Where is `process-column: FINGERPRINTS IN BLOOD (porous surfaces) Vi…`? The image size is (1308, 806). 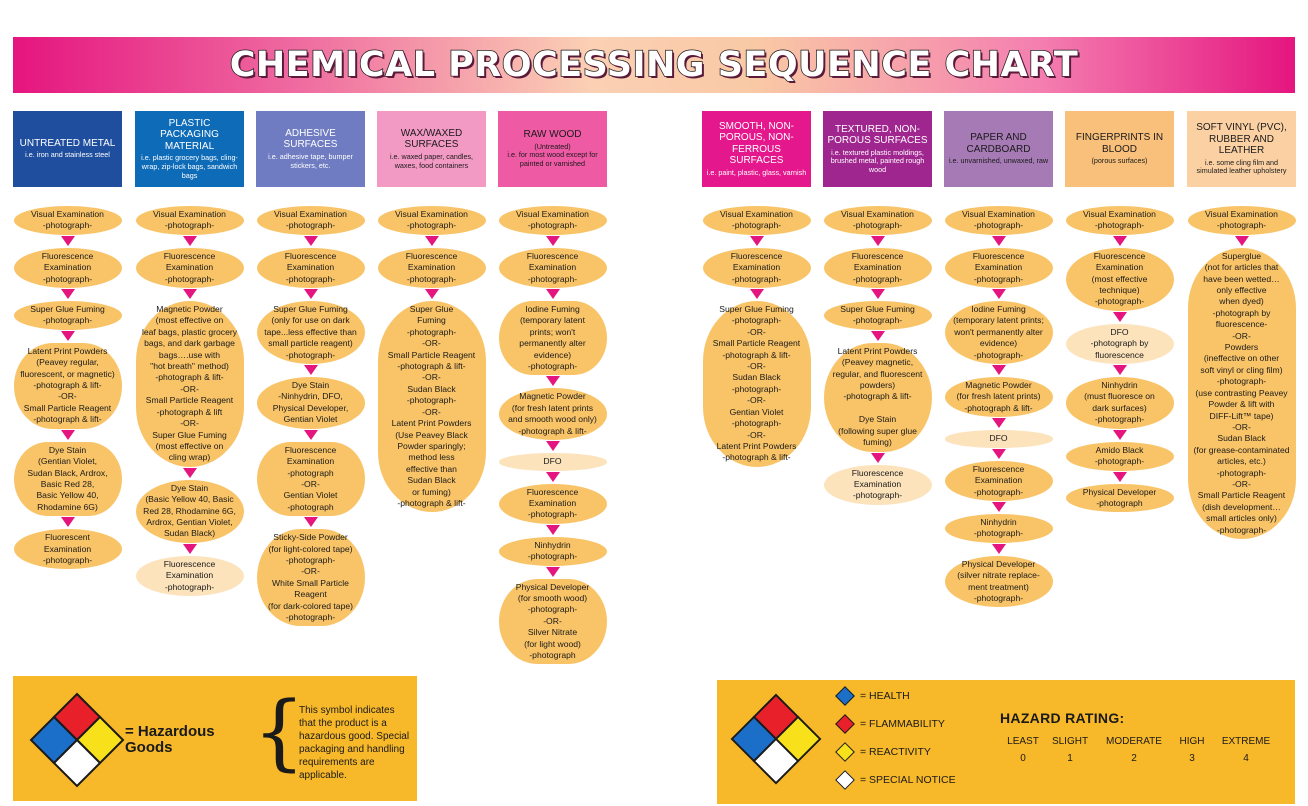
process-column: FINGERPRINTS IN BLOOD (porous surfaces) Vi… is located at coordinates (1119, 312).